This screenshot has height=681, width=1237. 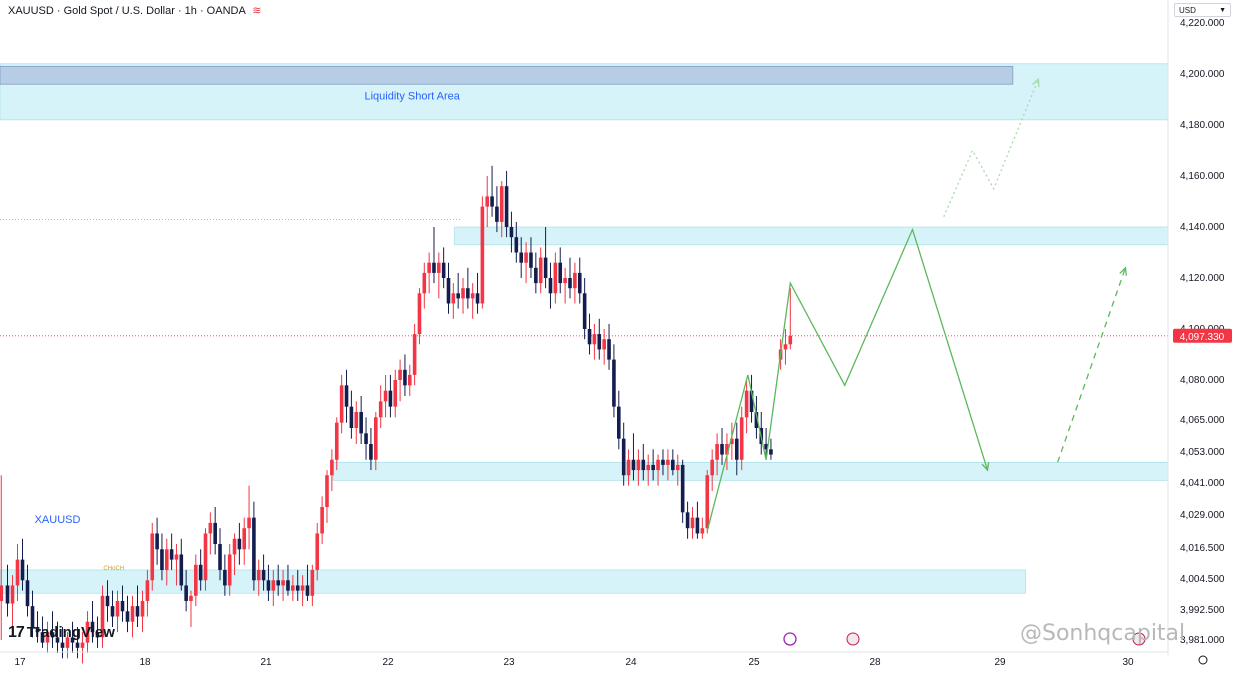 What do you see at coordinates (1202, 335) in the screenshot?
I see `current-price-tag` at bounding box center [1202, 335].